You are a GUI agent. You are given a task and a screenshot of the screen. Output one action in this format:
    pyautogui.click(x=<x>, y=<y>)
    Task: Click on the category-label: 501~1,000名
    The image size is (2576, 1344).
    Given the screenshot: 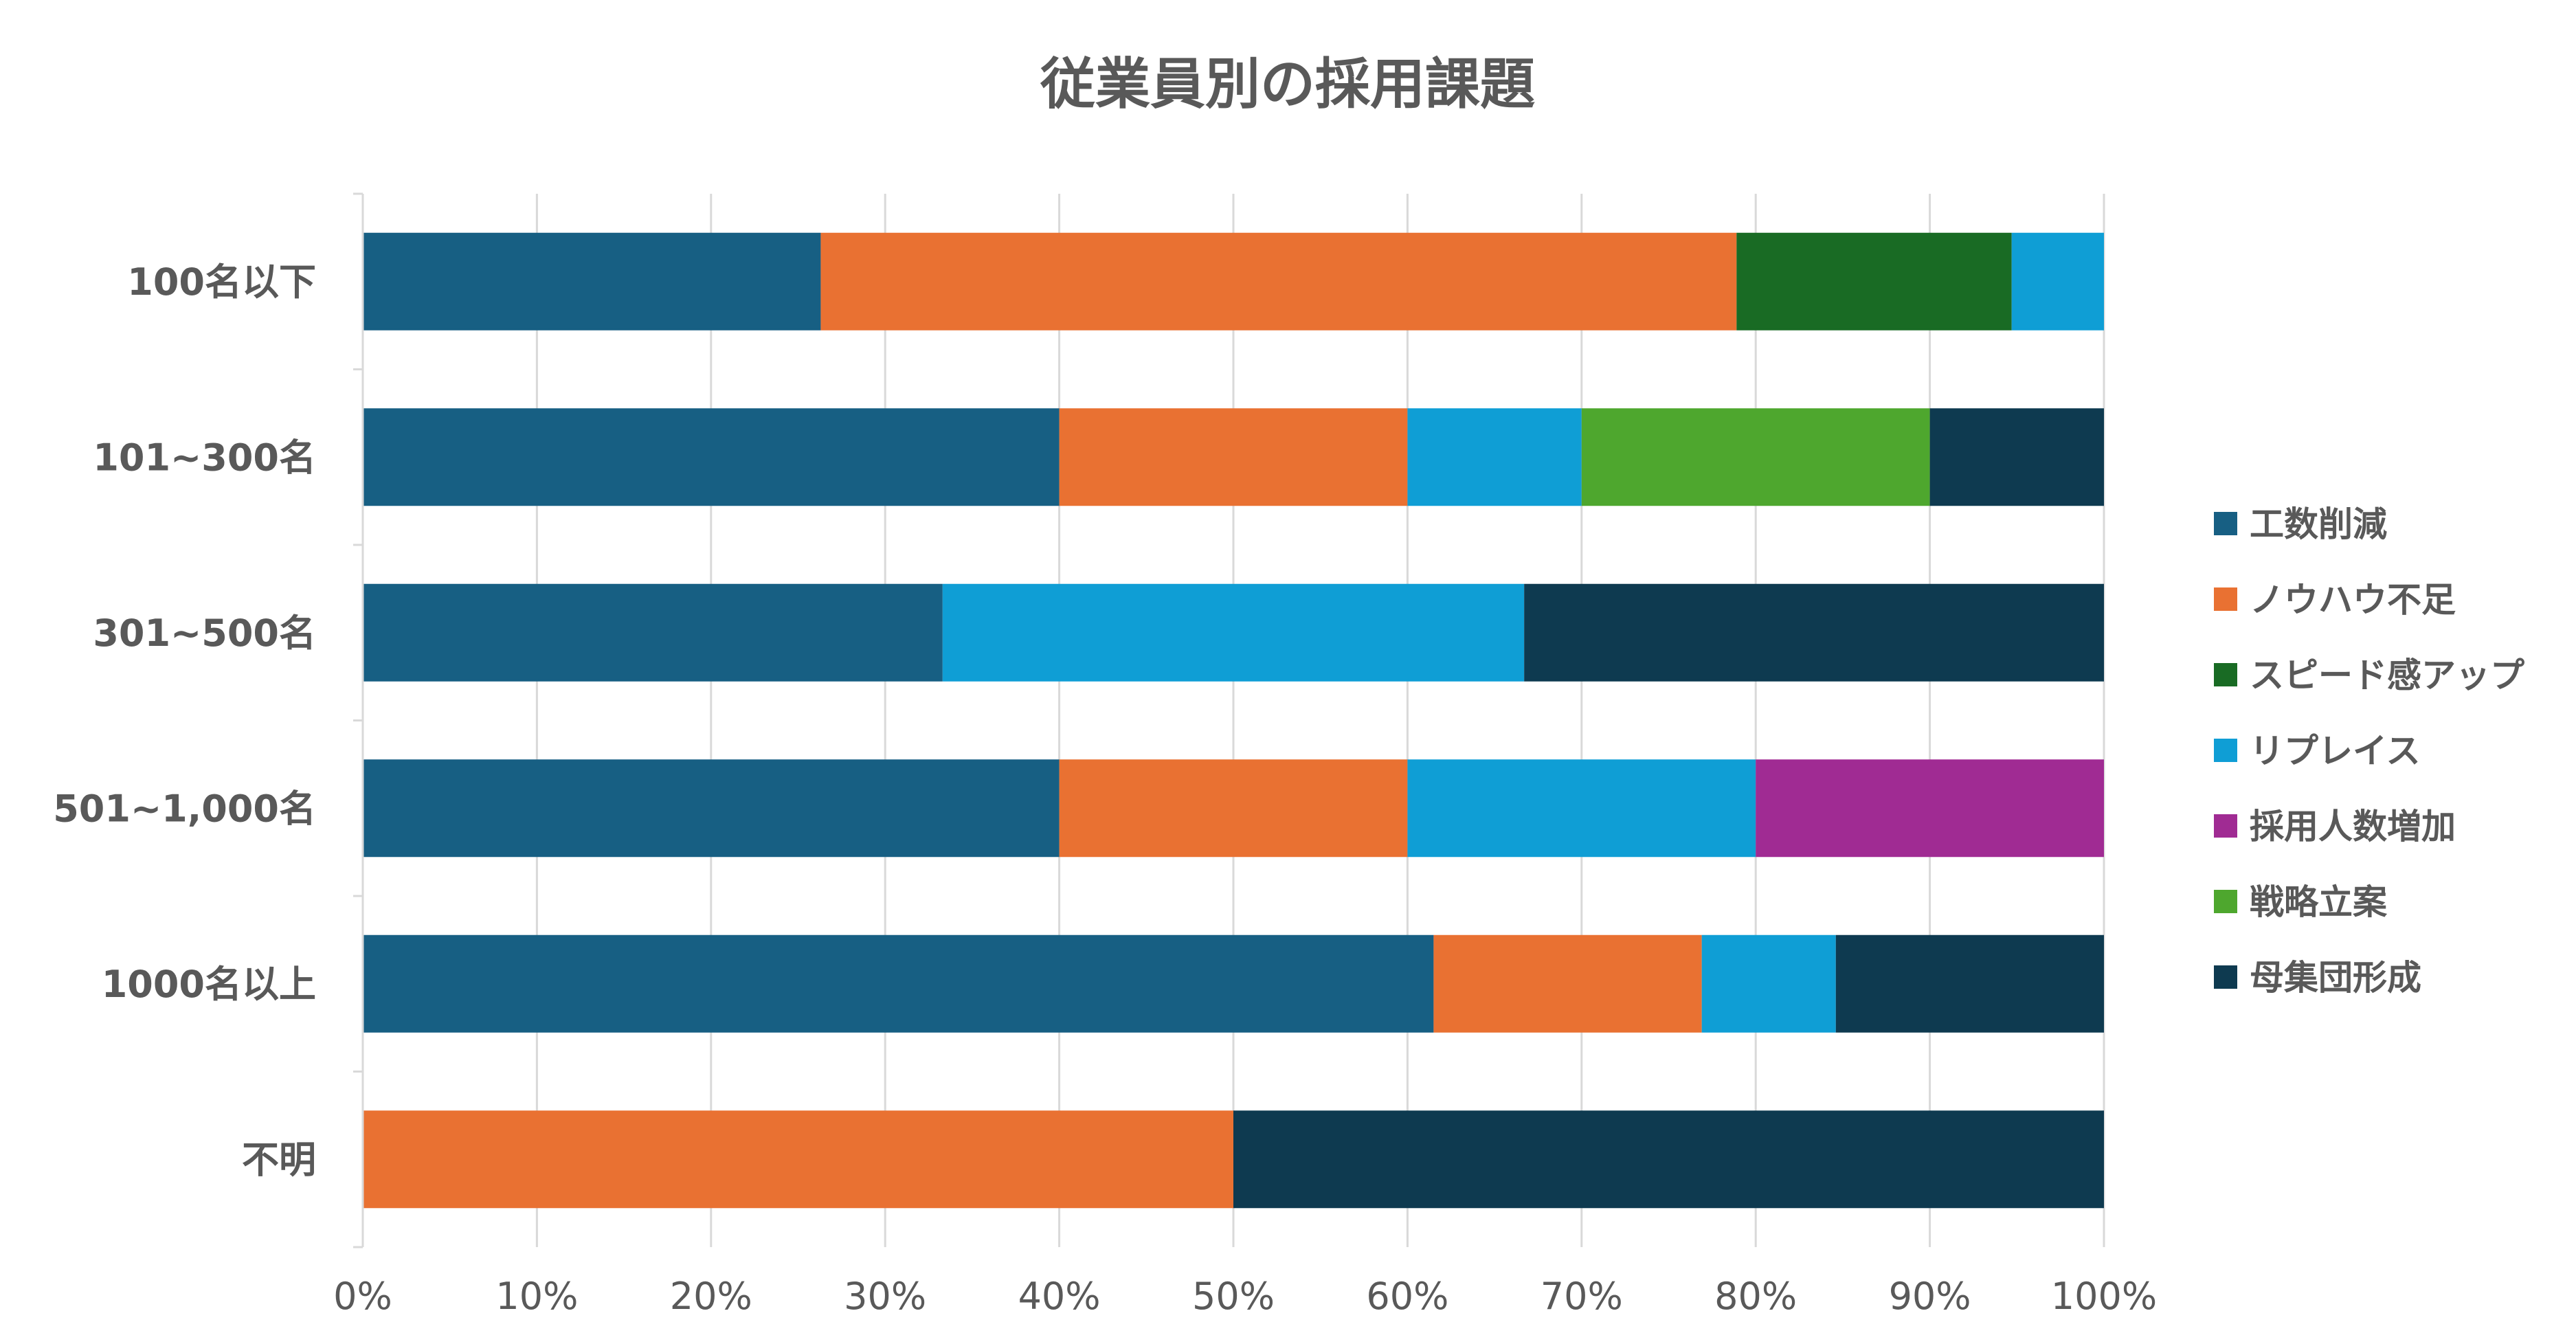 What is the action you would take?
    pyautogui.click(x=184, y=808)
    